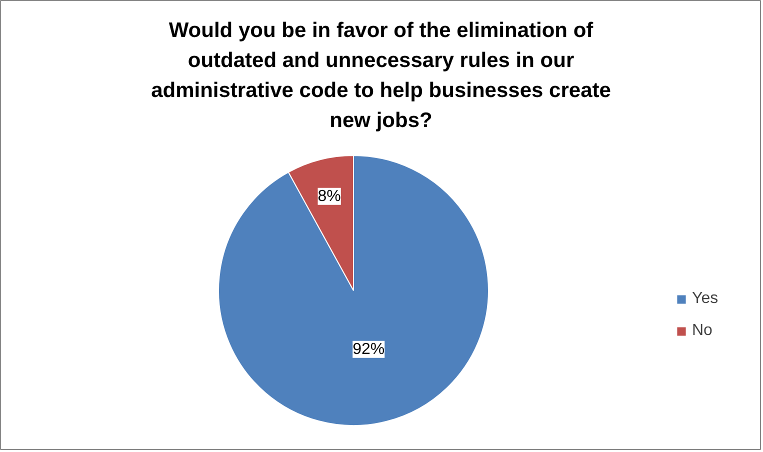 This screenshot has height=452, width=763. Describe the element at coordinates (702, 331) in the screenshot. I see `legend-label: No` at that location.